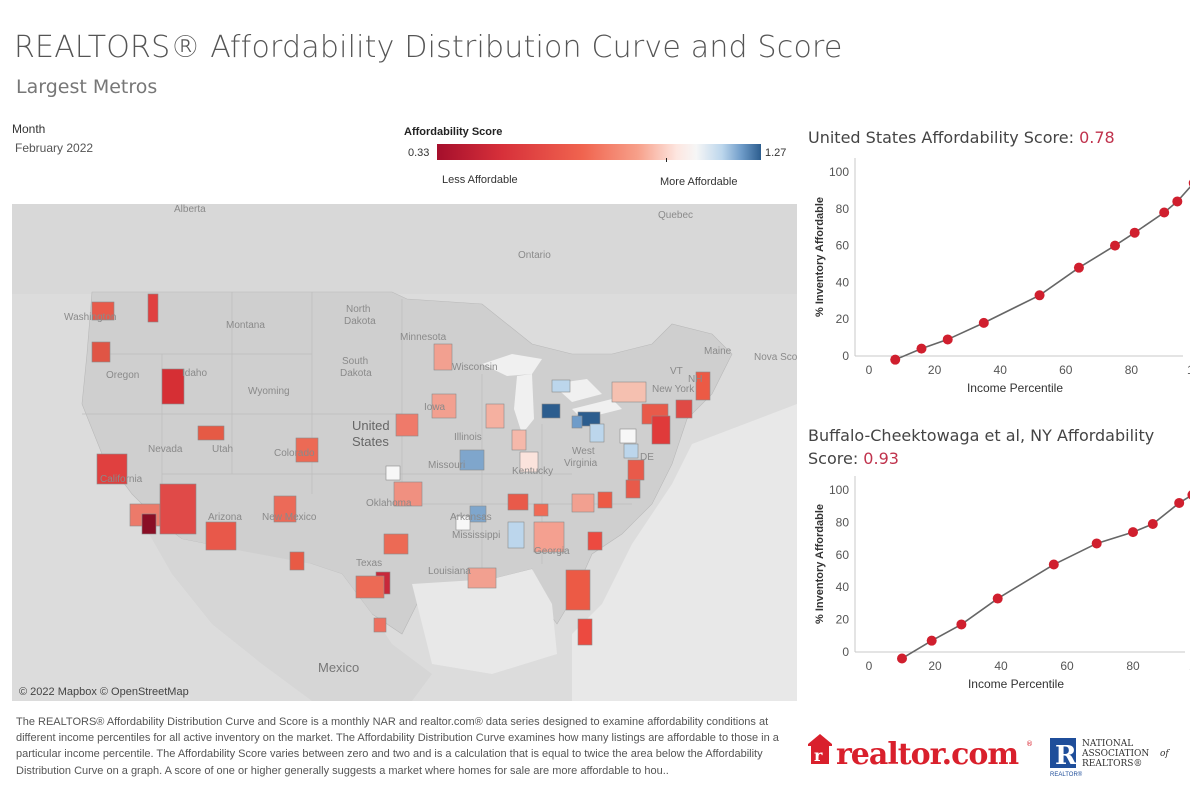 Image resolution: width=1199 pixels, height=799 pixels. I want to click on nar-badge-label: REALTOR®, so click(1066, 774).